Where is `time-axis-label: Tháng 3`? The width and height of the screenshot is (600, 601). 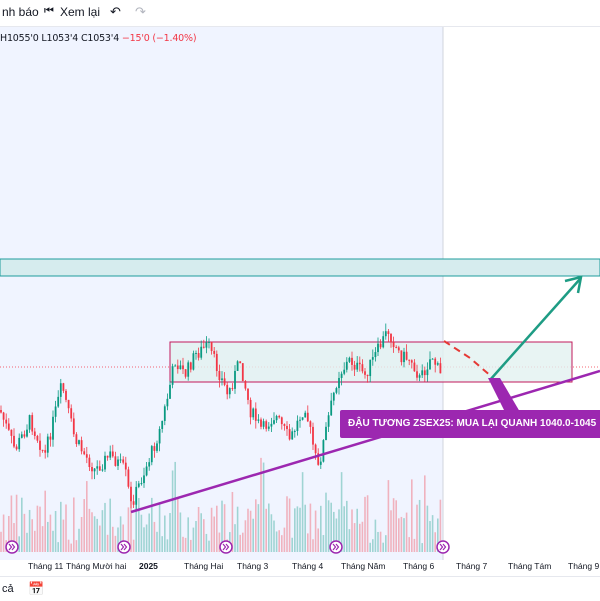 time-axis-label: Tháng 3 is located at coordinates (253, 566).